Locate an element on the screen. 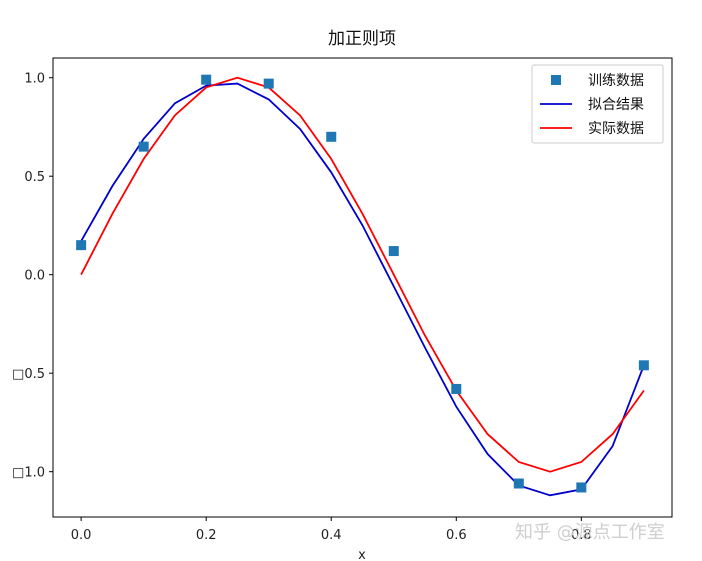  x-tick-label: 0.0 is located at coordinates (81, 535).